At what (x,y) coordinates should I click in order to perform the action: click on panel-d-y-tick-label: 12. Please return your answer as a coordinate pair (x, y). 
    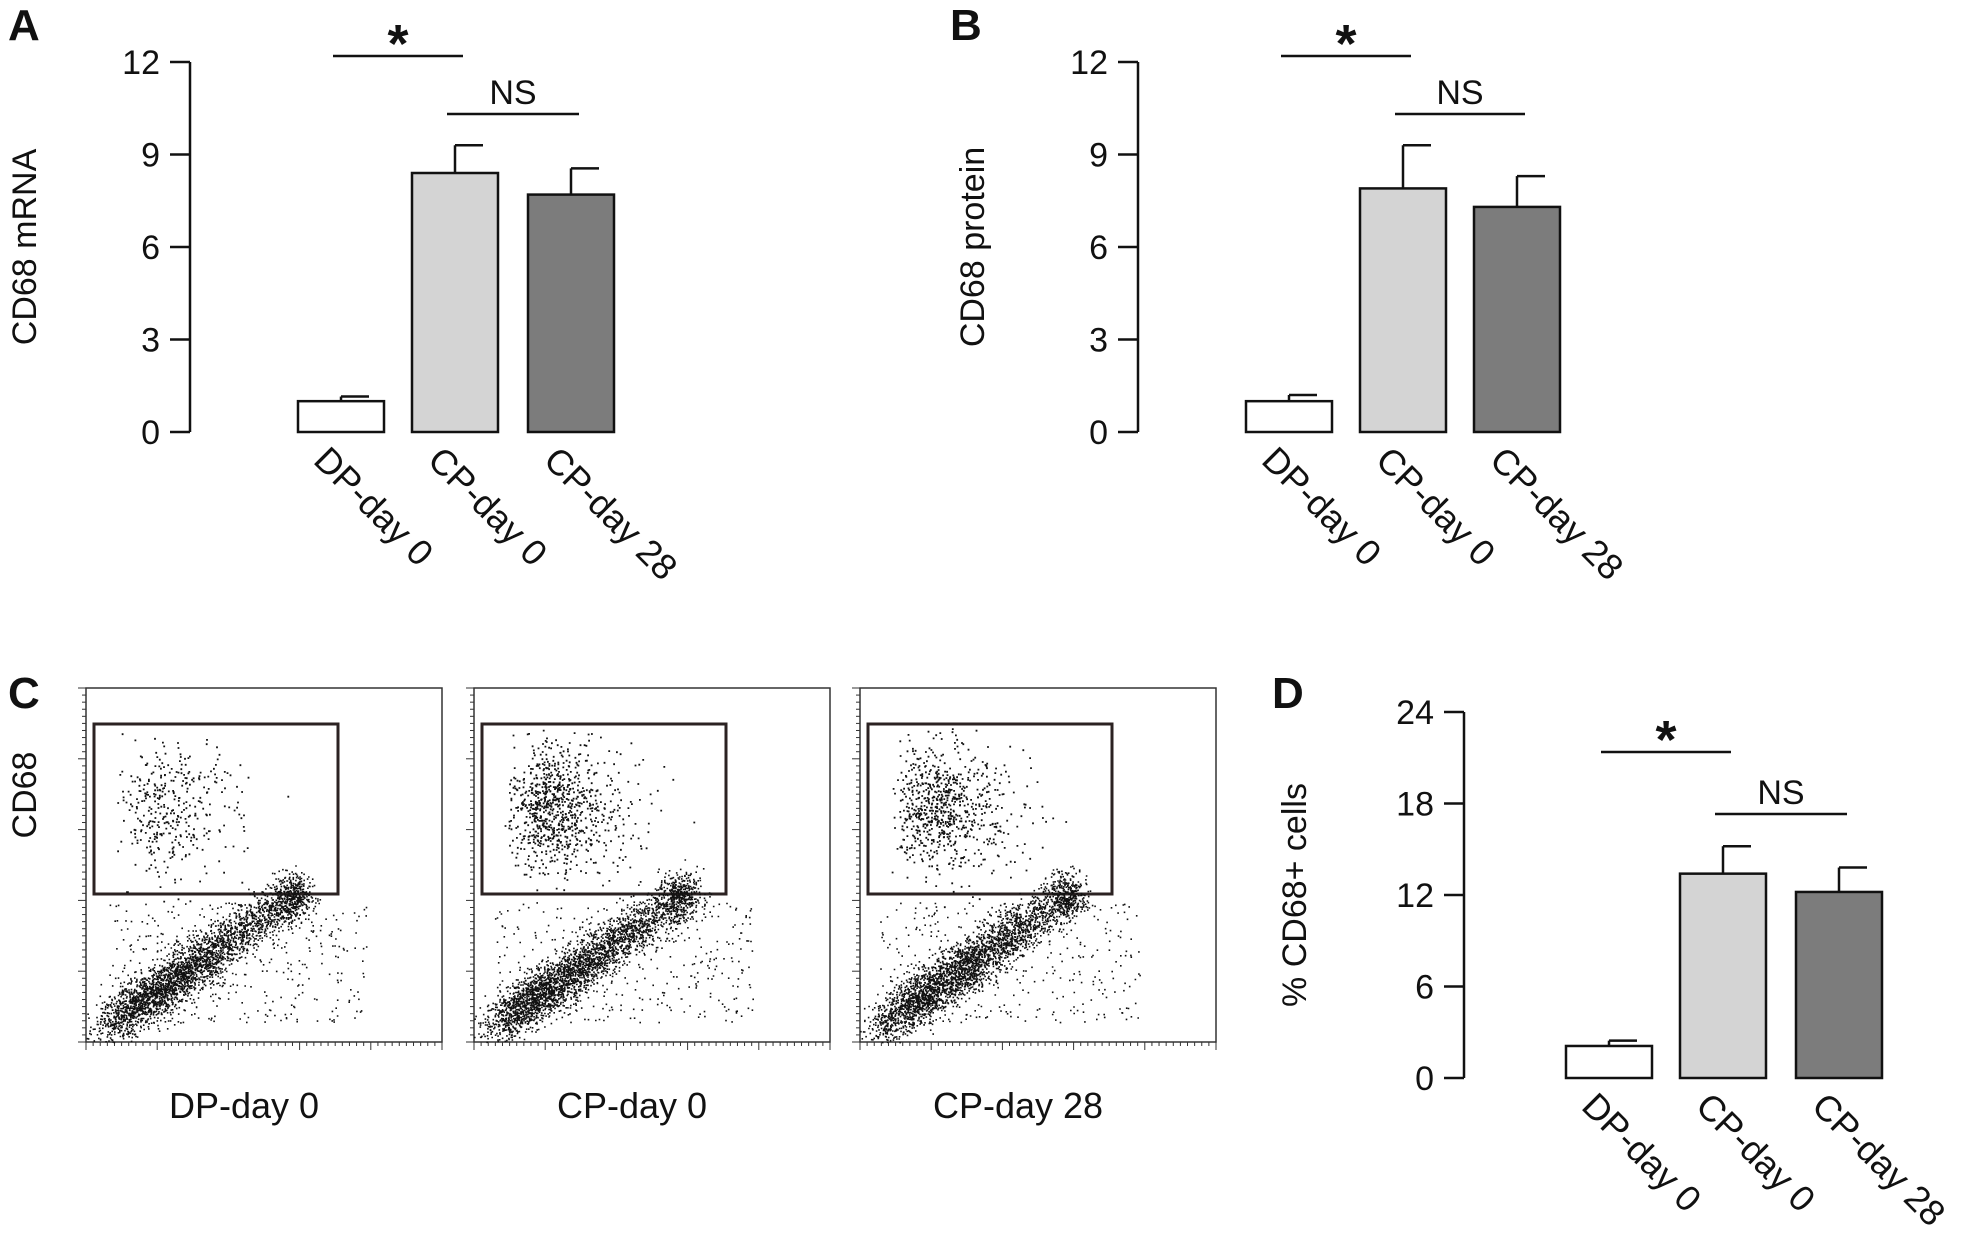
    Looking at the image, I should click on (1415, 896).